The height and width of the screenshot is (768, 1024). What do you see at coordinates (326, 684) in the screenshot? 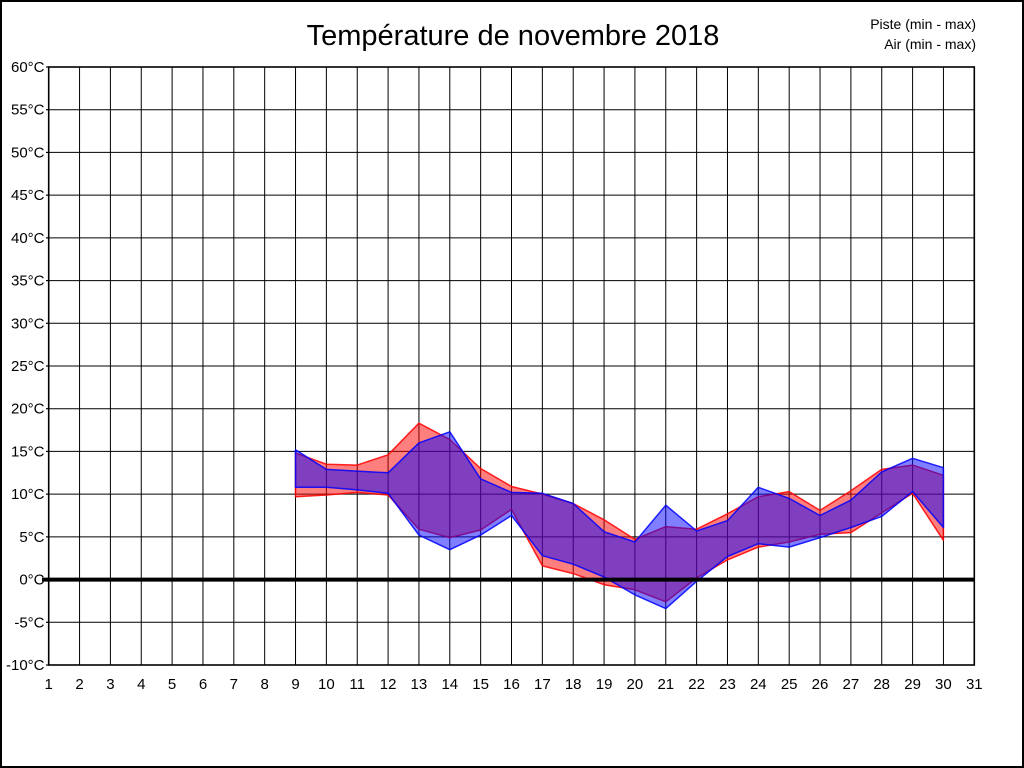
I see `x-tick-label: 10` at bounding box center [326, 684].